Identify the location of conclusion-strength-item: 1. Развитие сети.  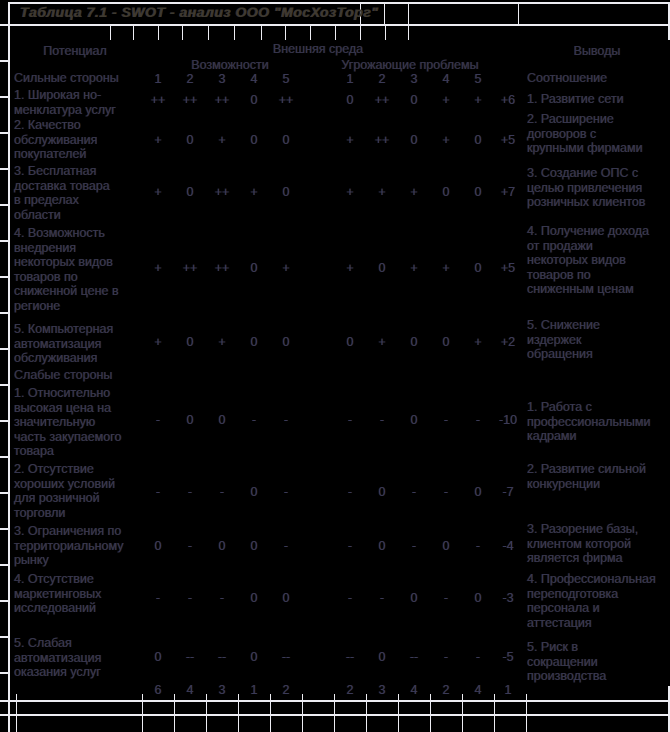
(575, 99).